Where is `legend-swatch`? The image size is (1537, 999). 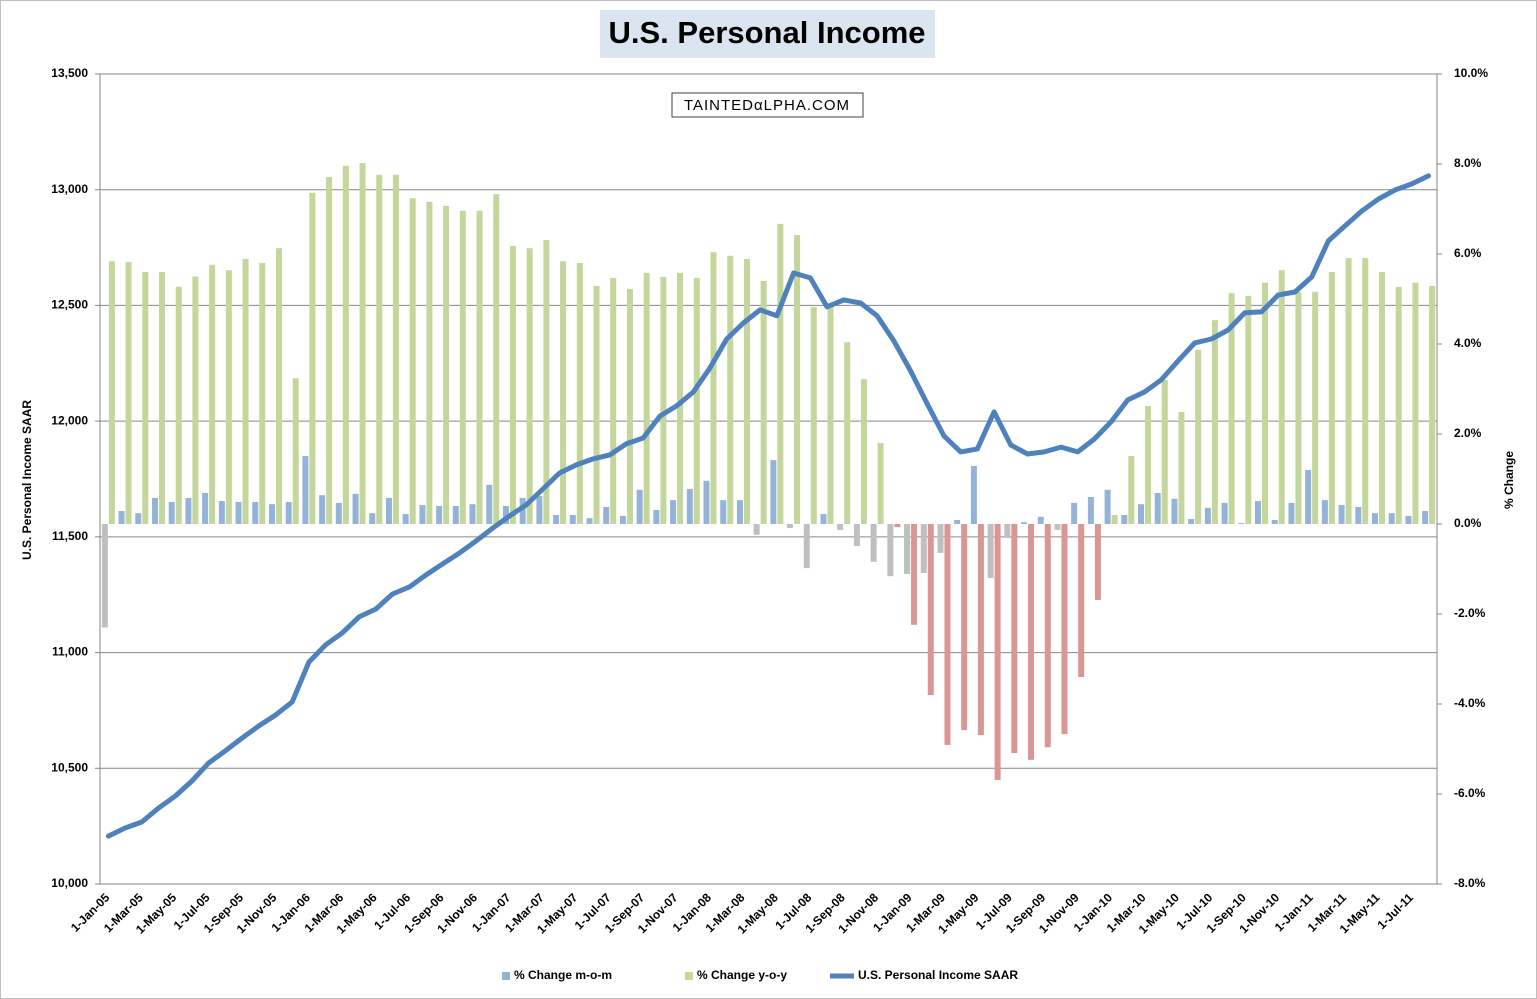
legend-swatch is located at coordinates (689, 976).